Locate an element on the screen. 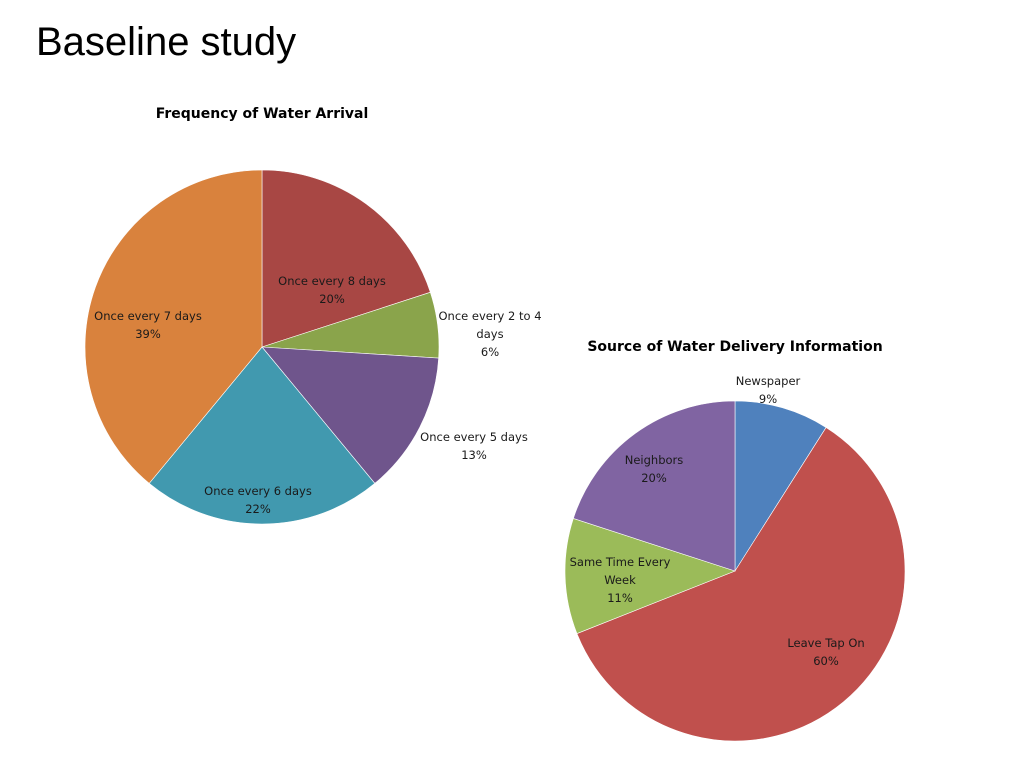 The width and height of the screenshot is (1024, 768). slice-label-neighbors: Neighbors 20% is located at coordinates (654, 469).